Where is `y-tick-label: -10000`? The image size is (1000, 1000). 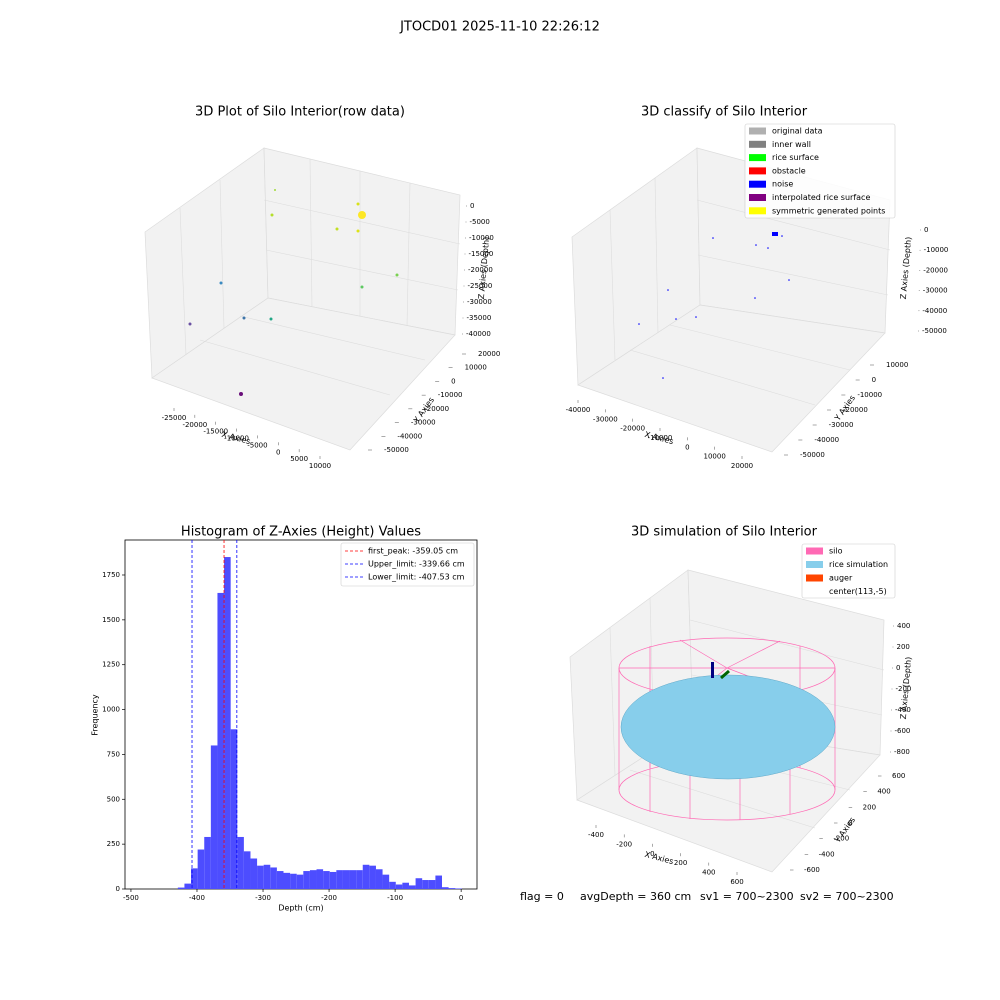 y-tick-label: -10000 is located at coordinates (450, 395).